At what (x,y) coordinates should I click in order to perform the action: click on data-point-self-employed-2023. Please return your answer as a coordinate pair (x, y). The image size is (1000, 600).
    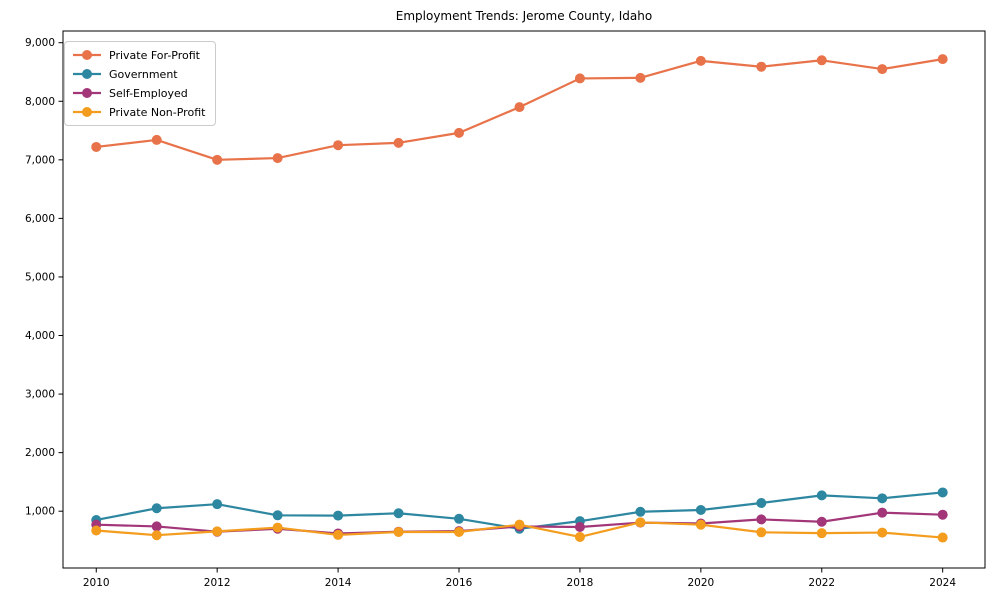
    Looking at the image, I should click on (882, 512).